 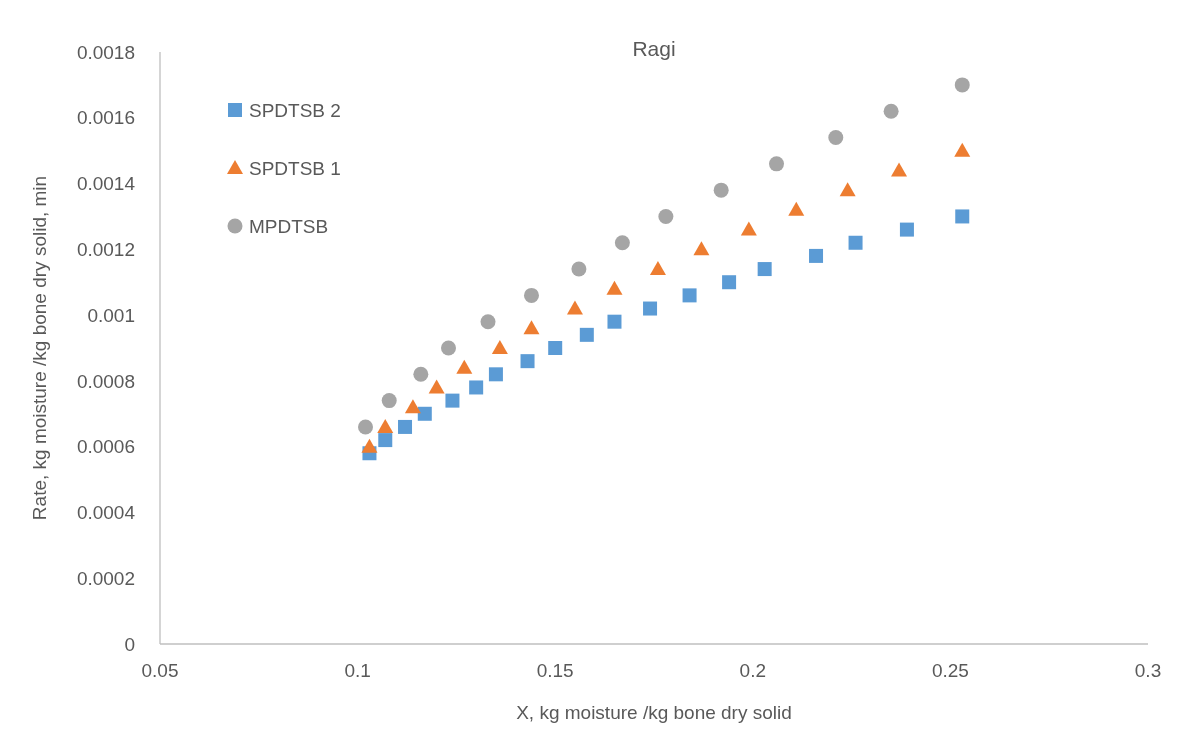 I want to click on legend-label: MPDTSB, so click(x=289, y=226).